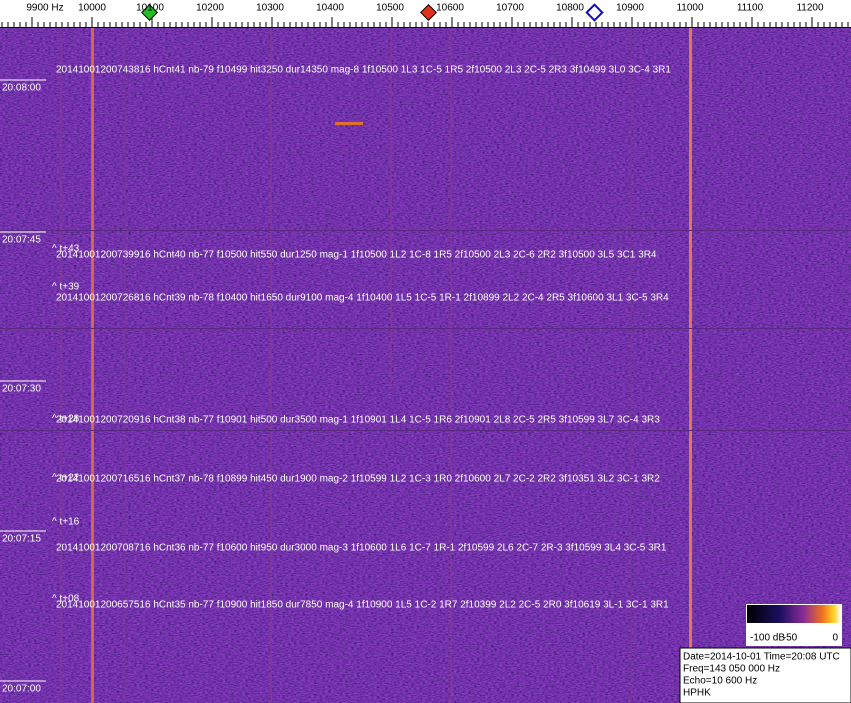  Describe the element at coordinates (66, 419) in the screenshot. I see `event-marker: ^ t+28` at that location.